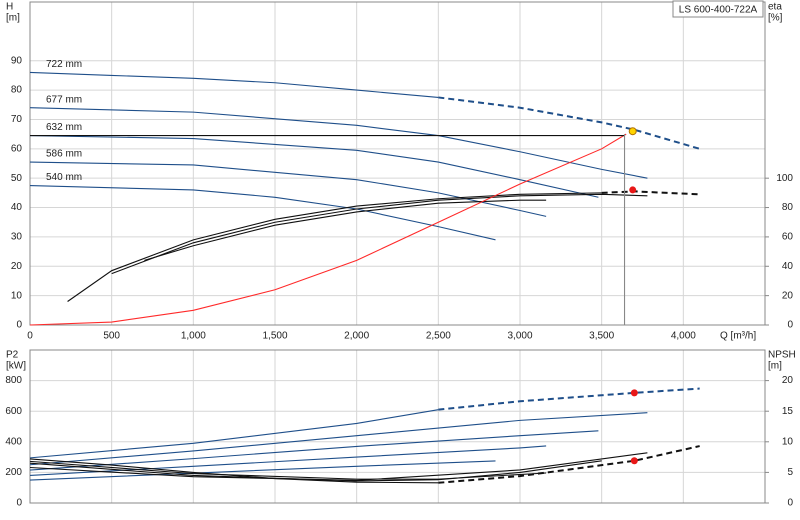 This screenshot has height=520, width=800. What do you see at coordinates (601, 336) in the screenshot?
I see `x-tick-label: 3,500` at bounding box center [601, 336].